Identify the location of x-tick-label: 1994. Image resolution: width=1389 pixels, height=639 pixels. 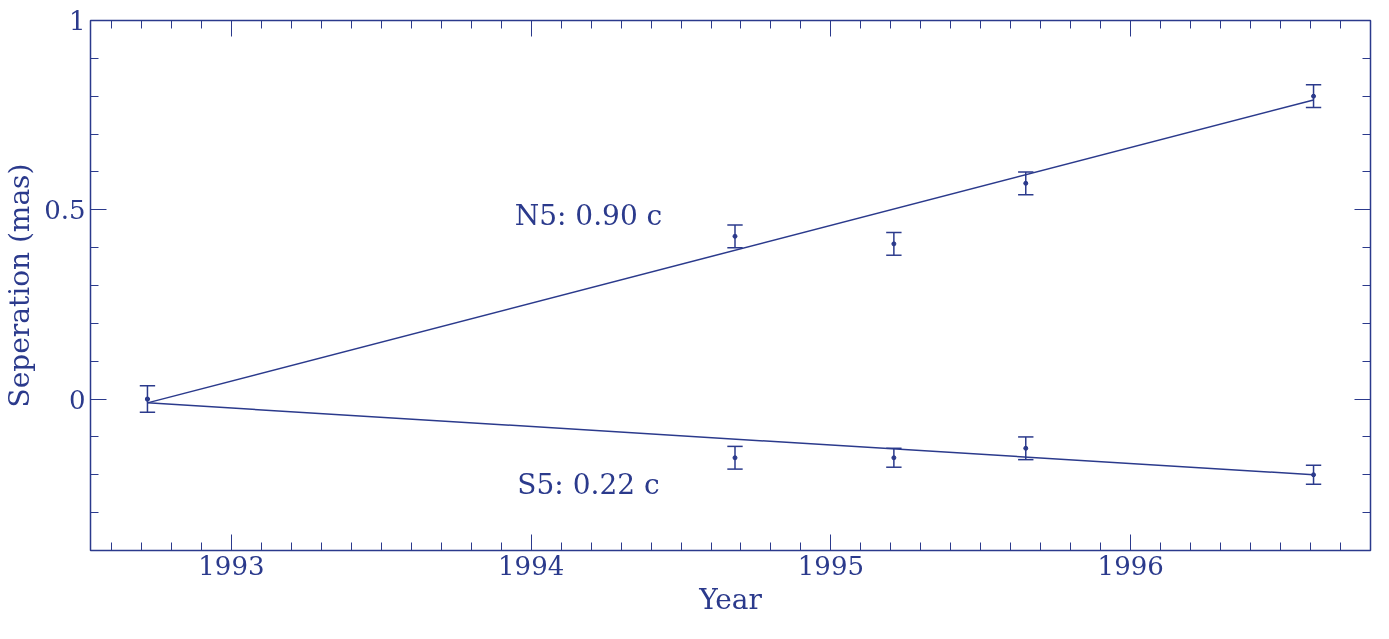
(531, 565).